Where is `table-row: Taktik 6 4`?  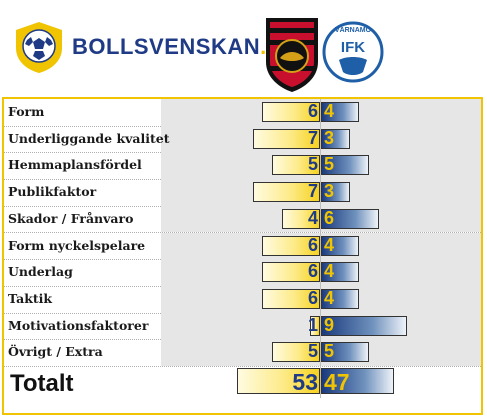
table-row: Taktik 6 4 is located at coordinates (242, 299).